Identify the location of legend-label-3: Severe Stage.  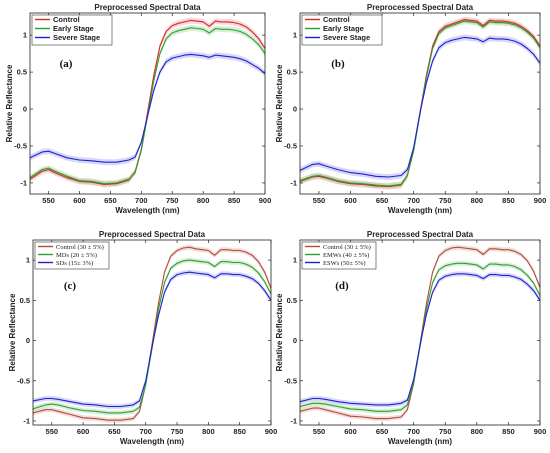
(76, 37).